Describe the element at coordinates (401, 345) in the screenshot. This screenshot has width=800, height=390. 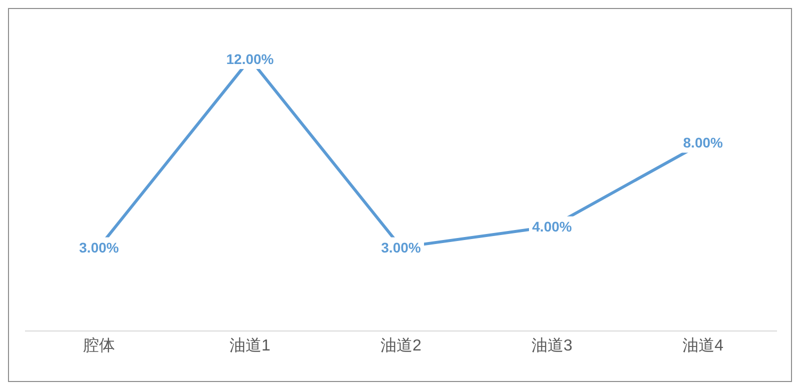
I see `x-tick-label: 油道2` at that location.